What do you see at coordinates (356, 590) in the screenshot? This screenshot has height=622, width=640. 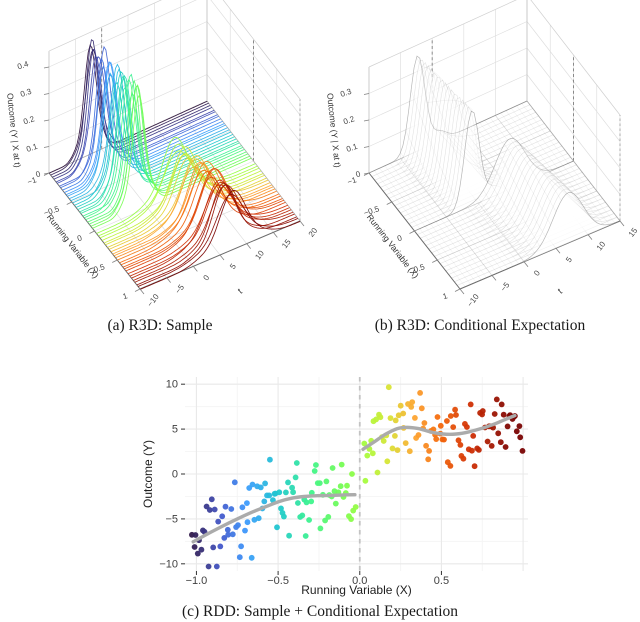 I see `svg-text: Running Variable (X)` at bounding box center [356, 590].